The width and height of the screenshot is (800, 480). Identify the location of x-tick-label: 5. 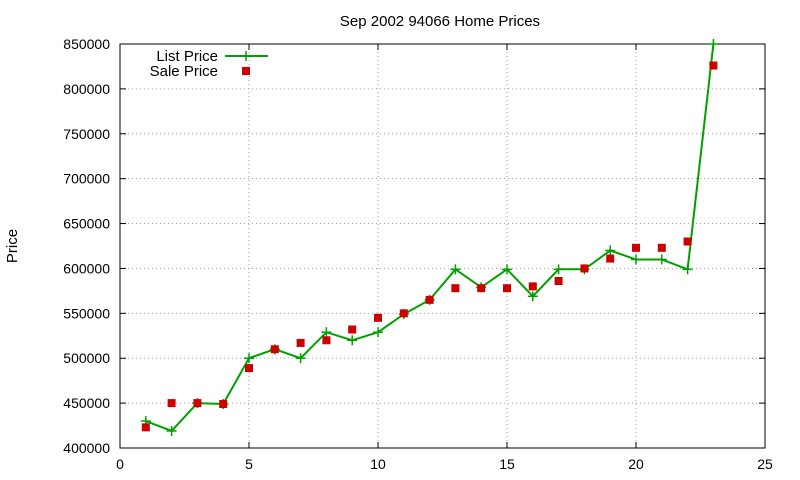
(249, 464).